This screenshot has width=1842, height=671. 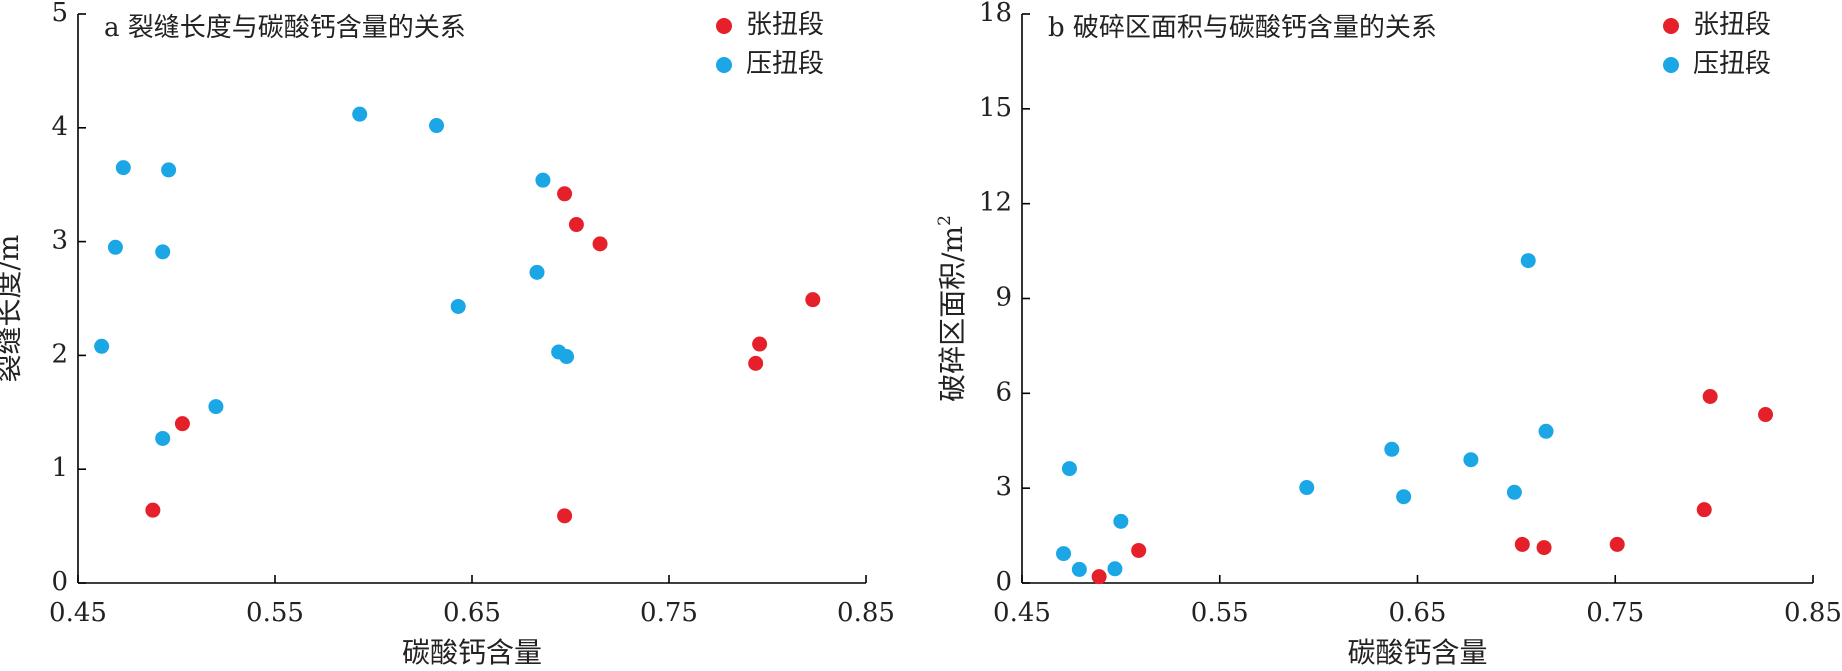 I want to click on y-tick-label: 2, so click(x=59, y=354).